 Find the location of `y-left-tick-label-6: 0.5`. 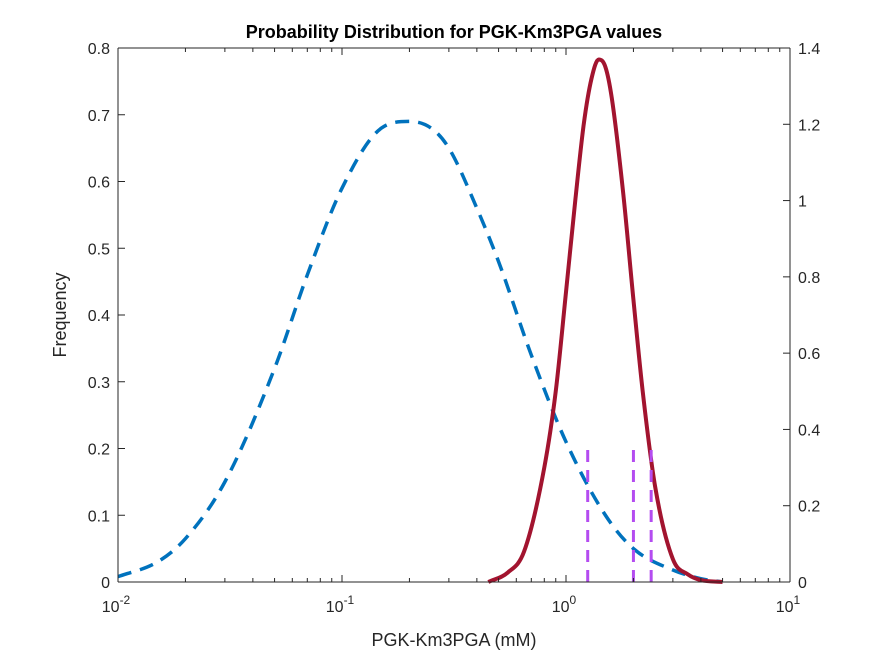

y-left-tick-label-6: 0.5 is located at coordinates (99, 249).